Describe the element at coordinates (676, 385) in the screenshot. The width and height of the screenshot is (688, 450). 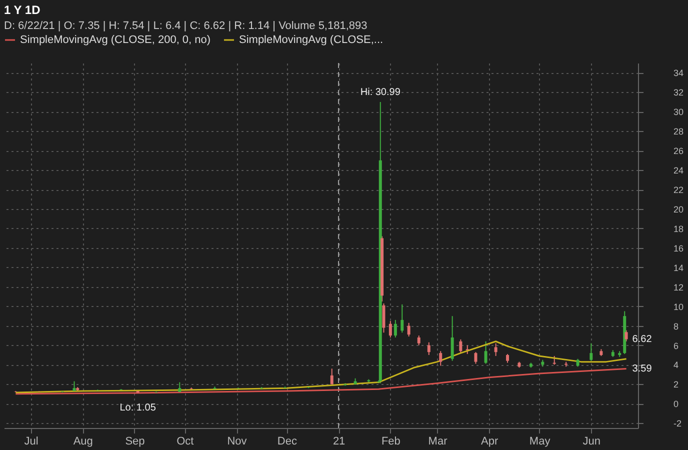
I see `y-tick-label: 2` at that location.